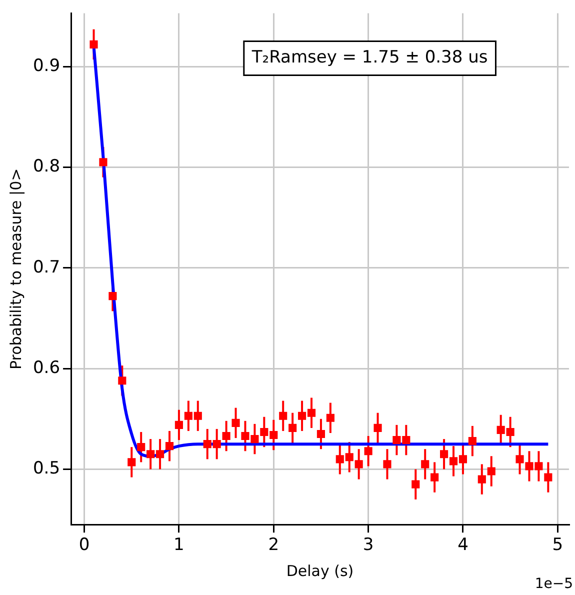  What do you see at coordinates (84, 545) in the screenshot?
I see `x-tick-label: 0` at bounding box center [84, 545].